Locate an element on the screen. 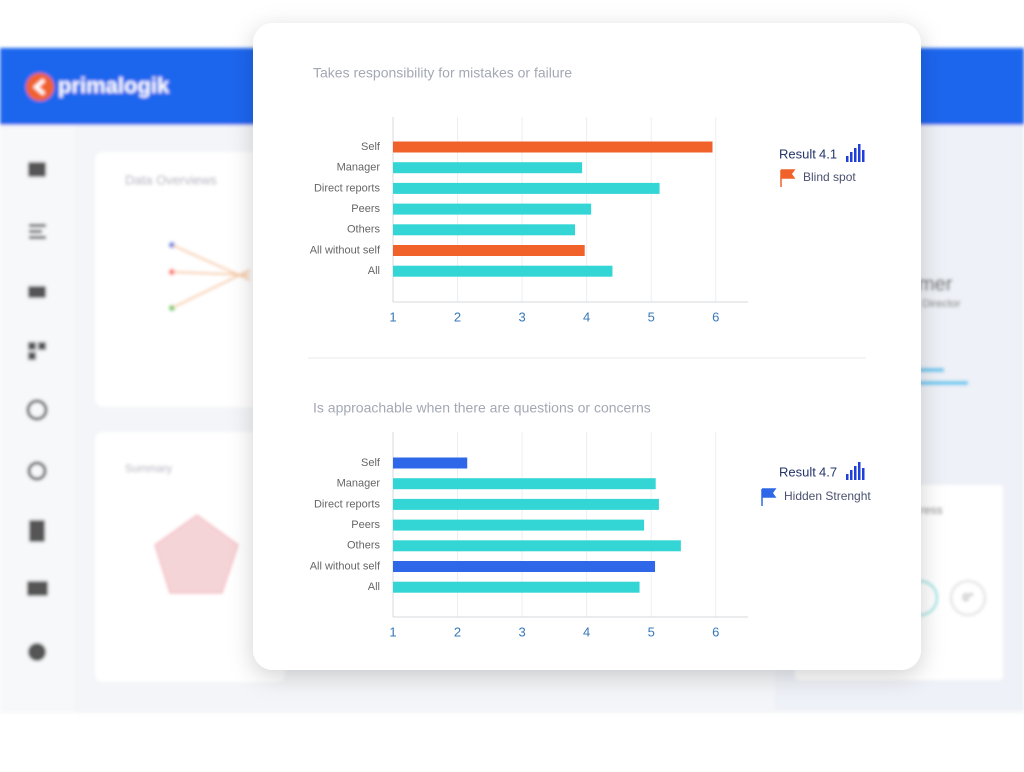  progress-title: ress is located at coordinates (931, 510).